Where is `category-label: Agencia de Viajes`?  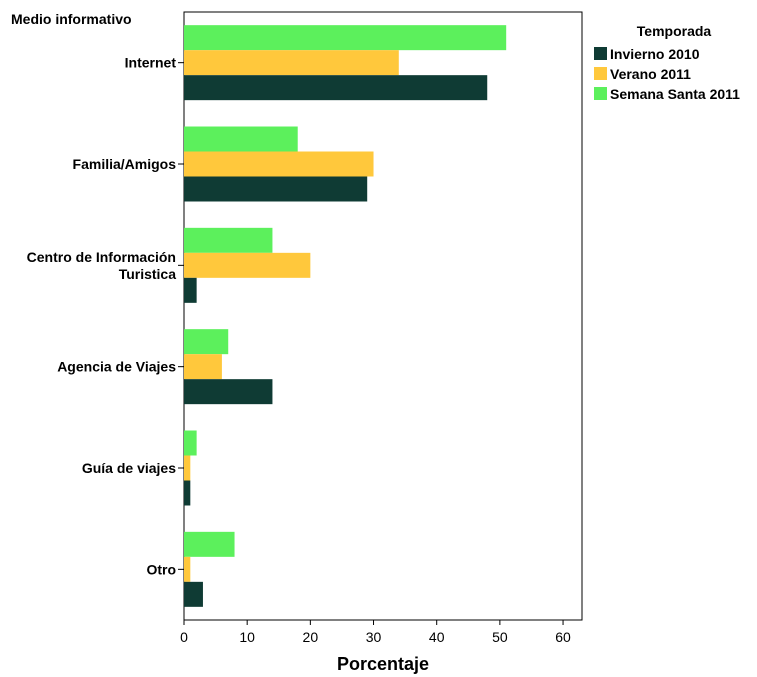 category-label: Agencia de Viajes is located at coordinates (116, 367).